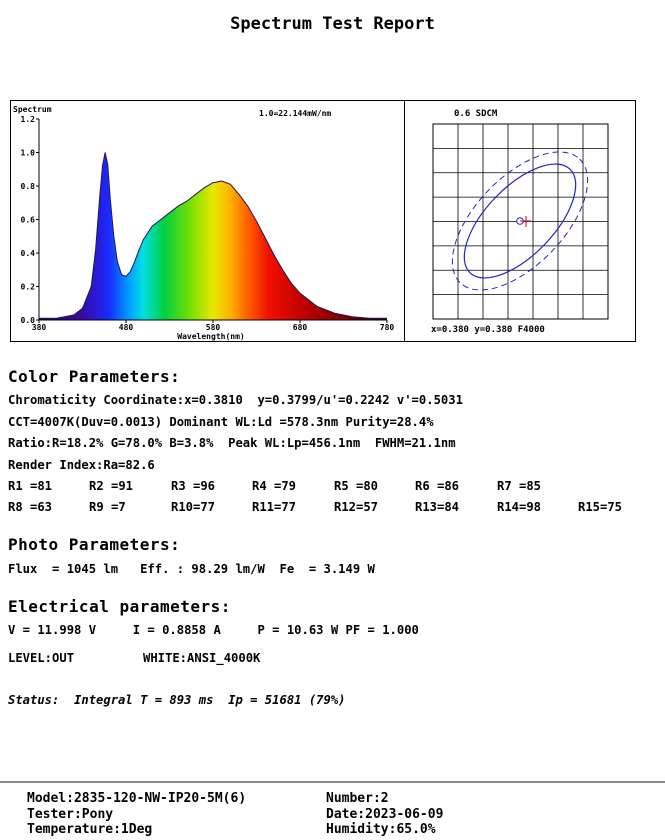 The image size is (665, 840). Describe the element at coordinates (357, 798) in the screenshot. I see `footer-number: Number:2` at that location.